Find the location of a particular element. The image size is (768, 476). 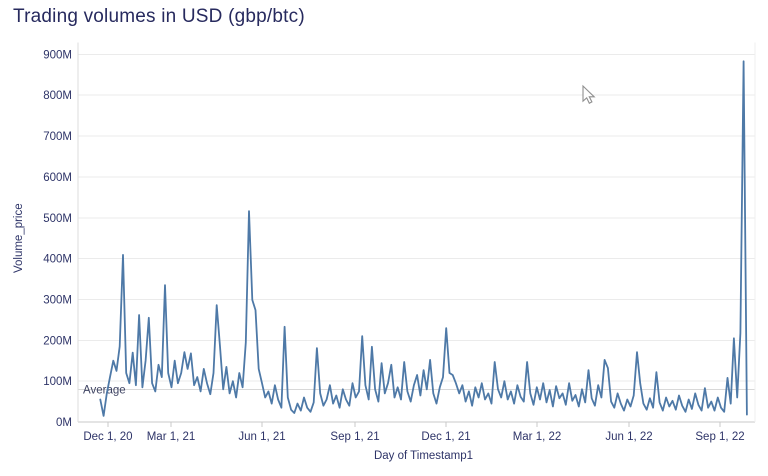

y-tick-label: 300M is located at coordinates (57, 300).